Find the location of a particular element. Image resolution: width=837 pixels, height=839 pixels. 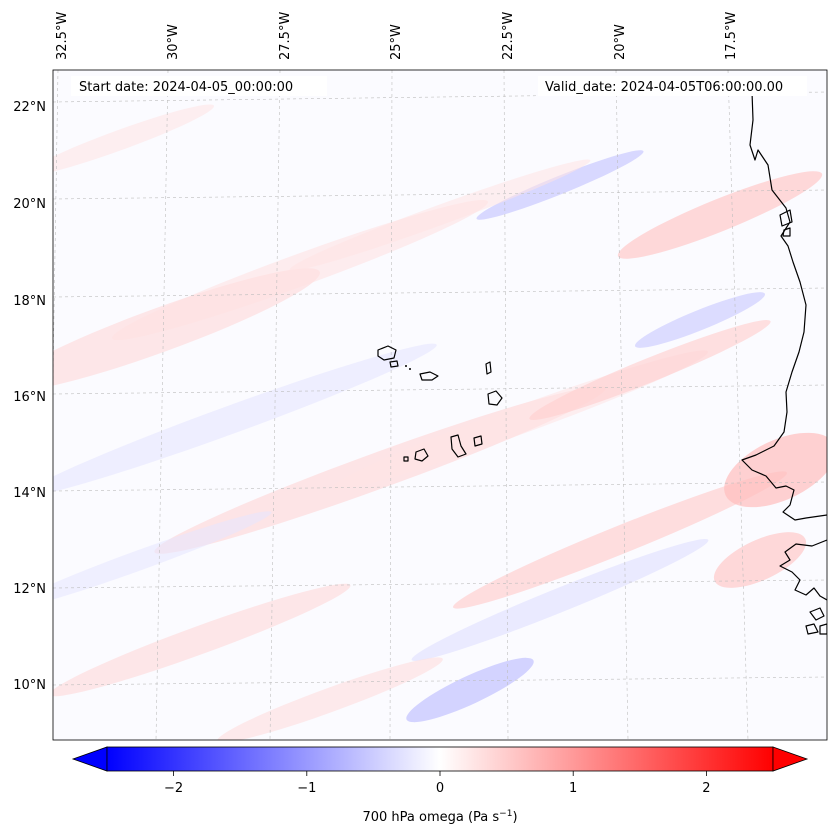

banc-arguin-islands is located at coordinates (786, 223).